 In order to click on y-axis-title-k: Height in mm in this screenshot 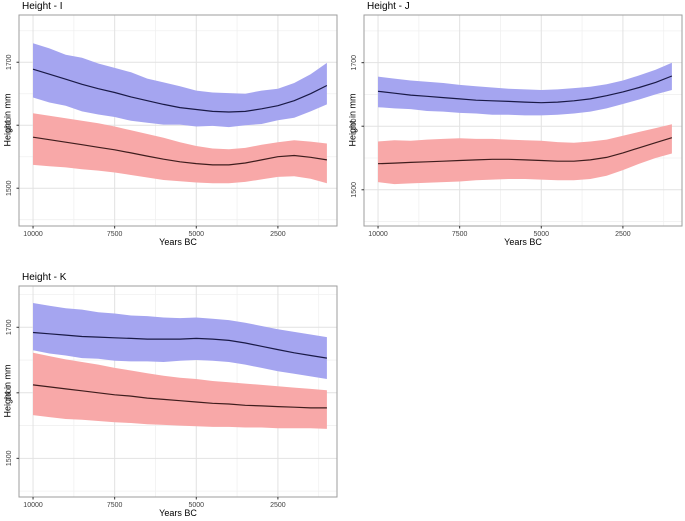, I will do `click(7, 391)`.